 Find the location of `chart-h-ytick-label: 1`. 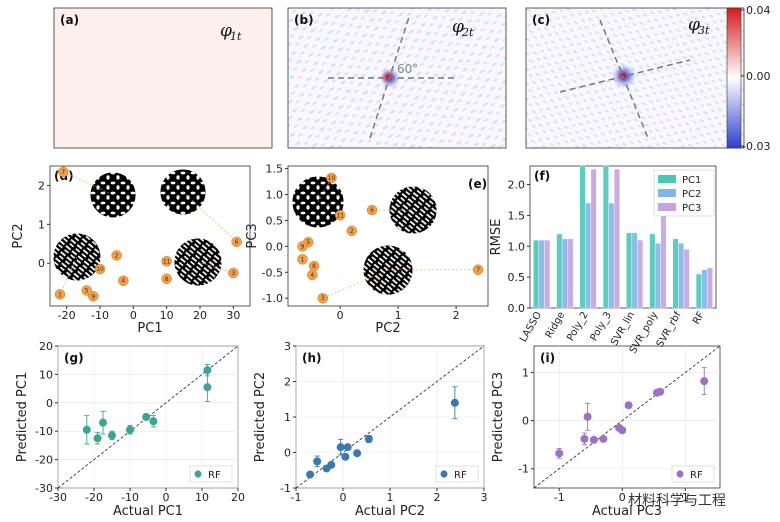

chart-h-ytick-label: 1 is located at coordinates (287, 417).